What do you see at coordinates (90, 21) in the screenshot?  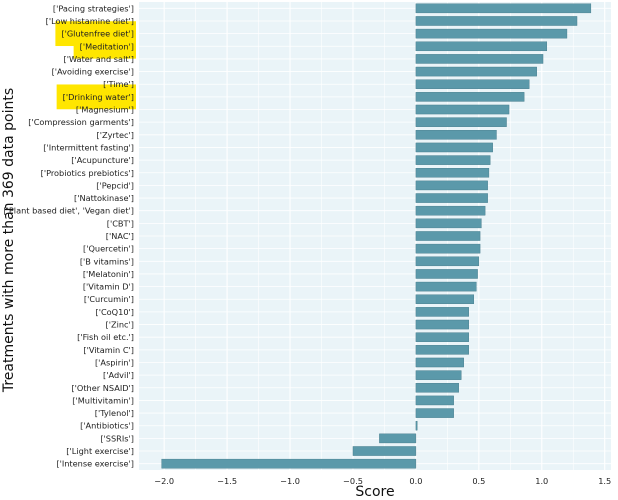 I see `category-label: ['Low histamine diet']` at bounding box center [90, 21].